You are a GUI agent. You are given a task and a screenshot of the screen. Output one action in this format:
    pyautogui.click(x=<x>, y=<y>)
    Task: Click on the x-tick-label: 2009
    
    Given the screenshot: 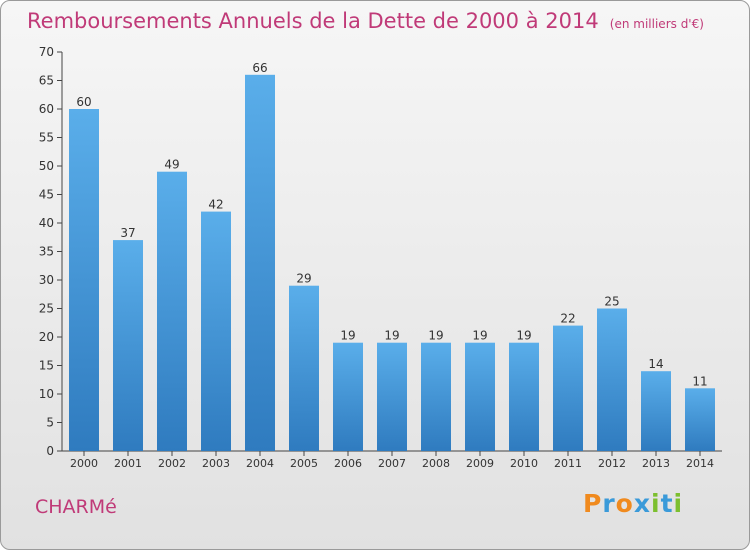 What is the action you would take?
    pyautogui.click(x=480, y=463)
    